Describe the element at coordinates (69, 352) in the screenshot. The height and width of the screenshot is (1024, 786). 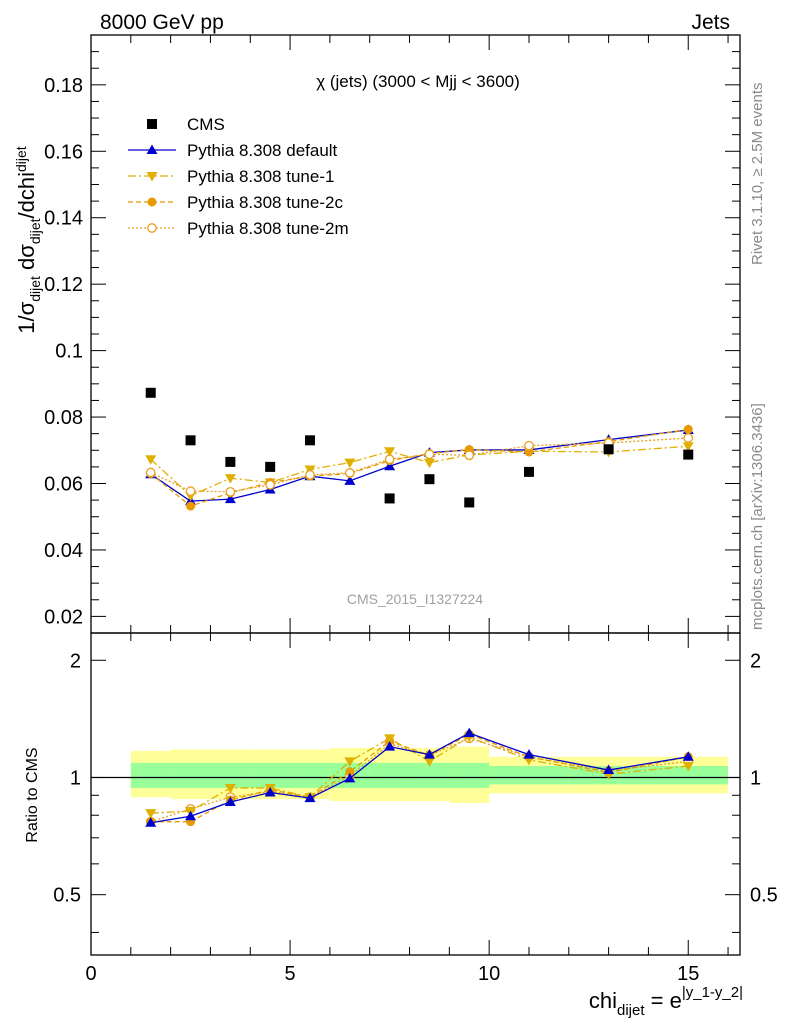
I see `main-y-tick-label: 0.1` at that location.